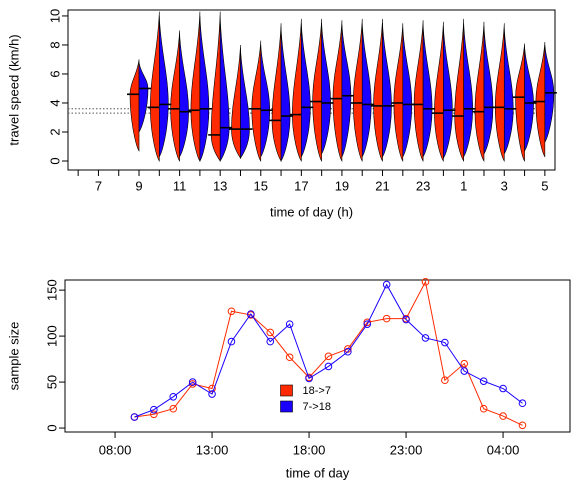 This screenshot has width=571, height=484. What do you see at coordinates (342, 185) in the screenshot?
I see `x-tick-label: 19` at bounding box center [342, 185].